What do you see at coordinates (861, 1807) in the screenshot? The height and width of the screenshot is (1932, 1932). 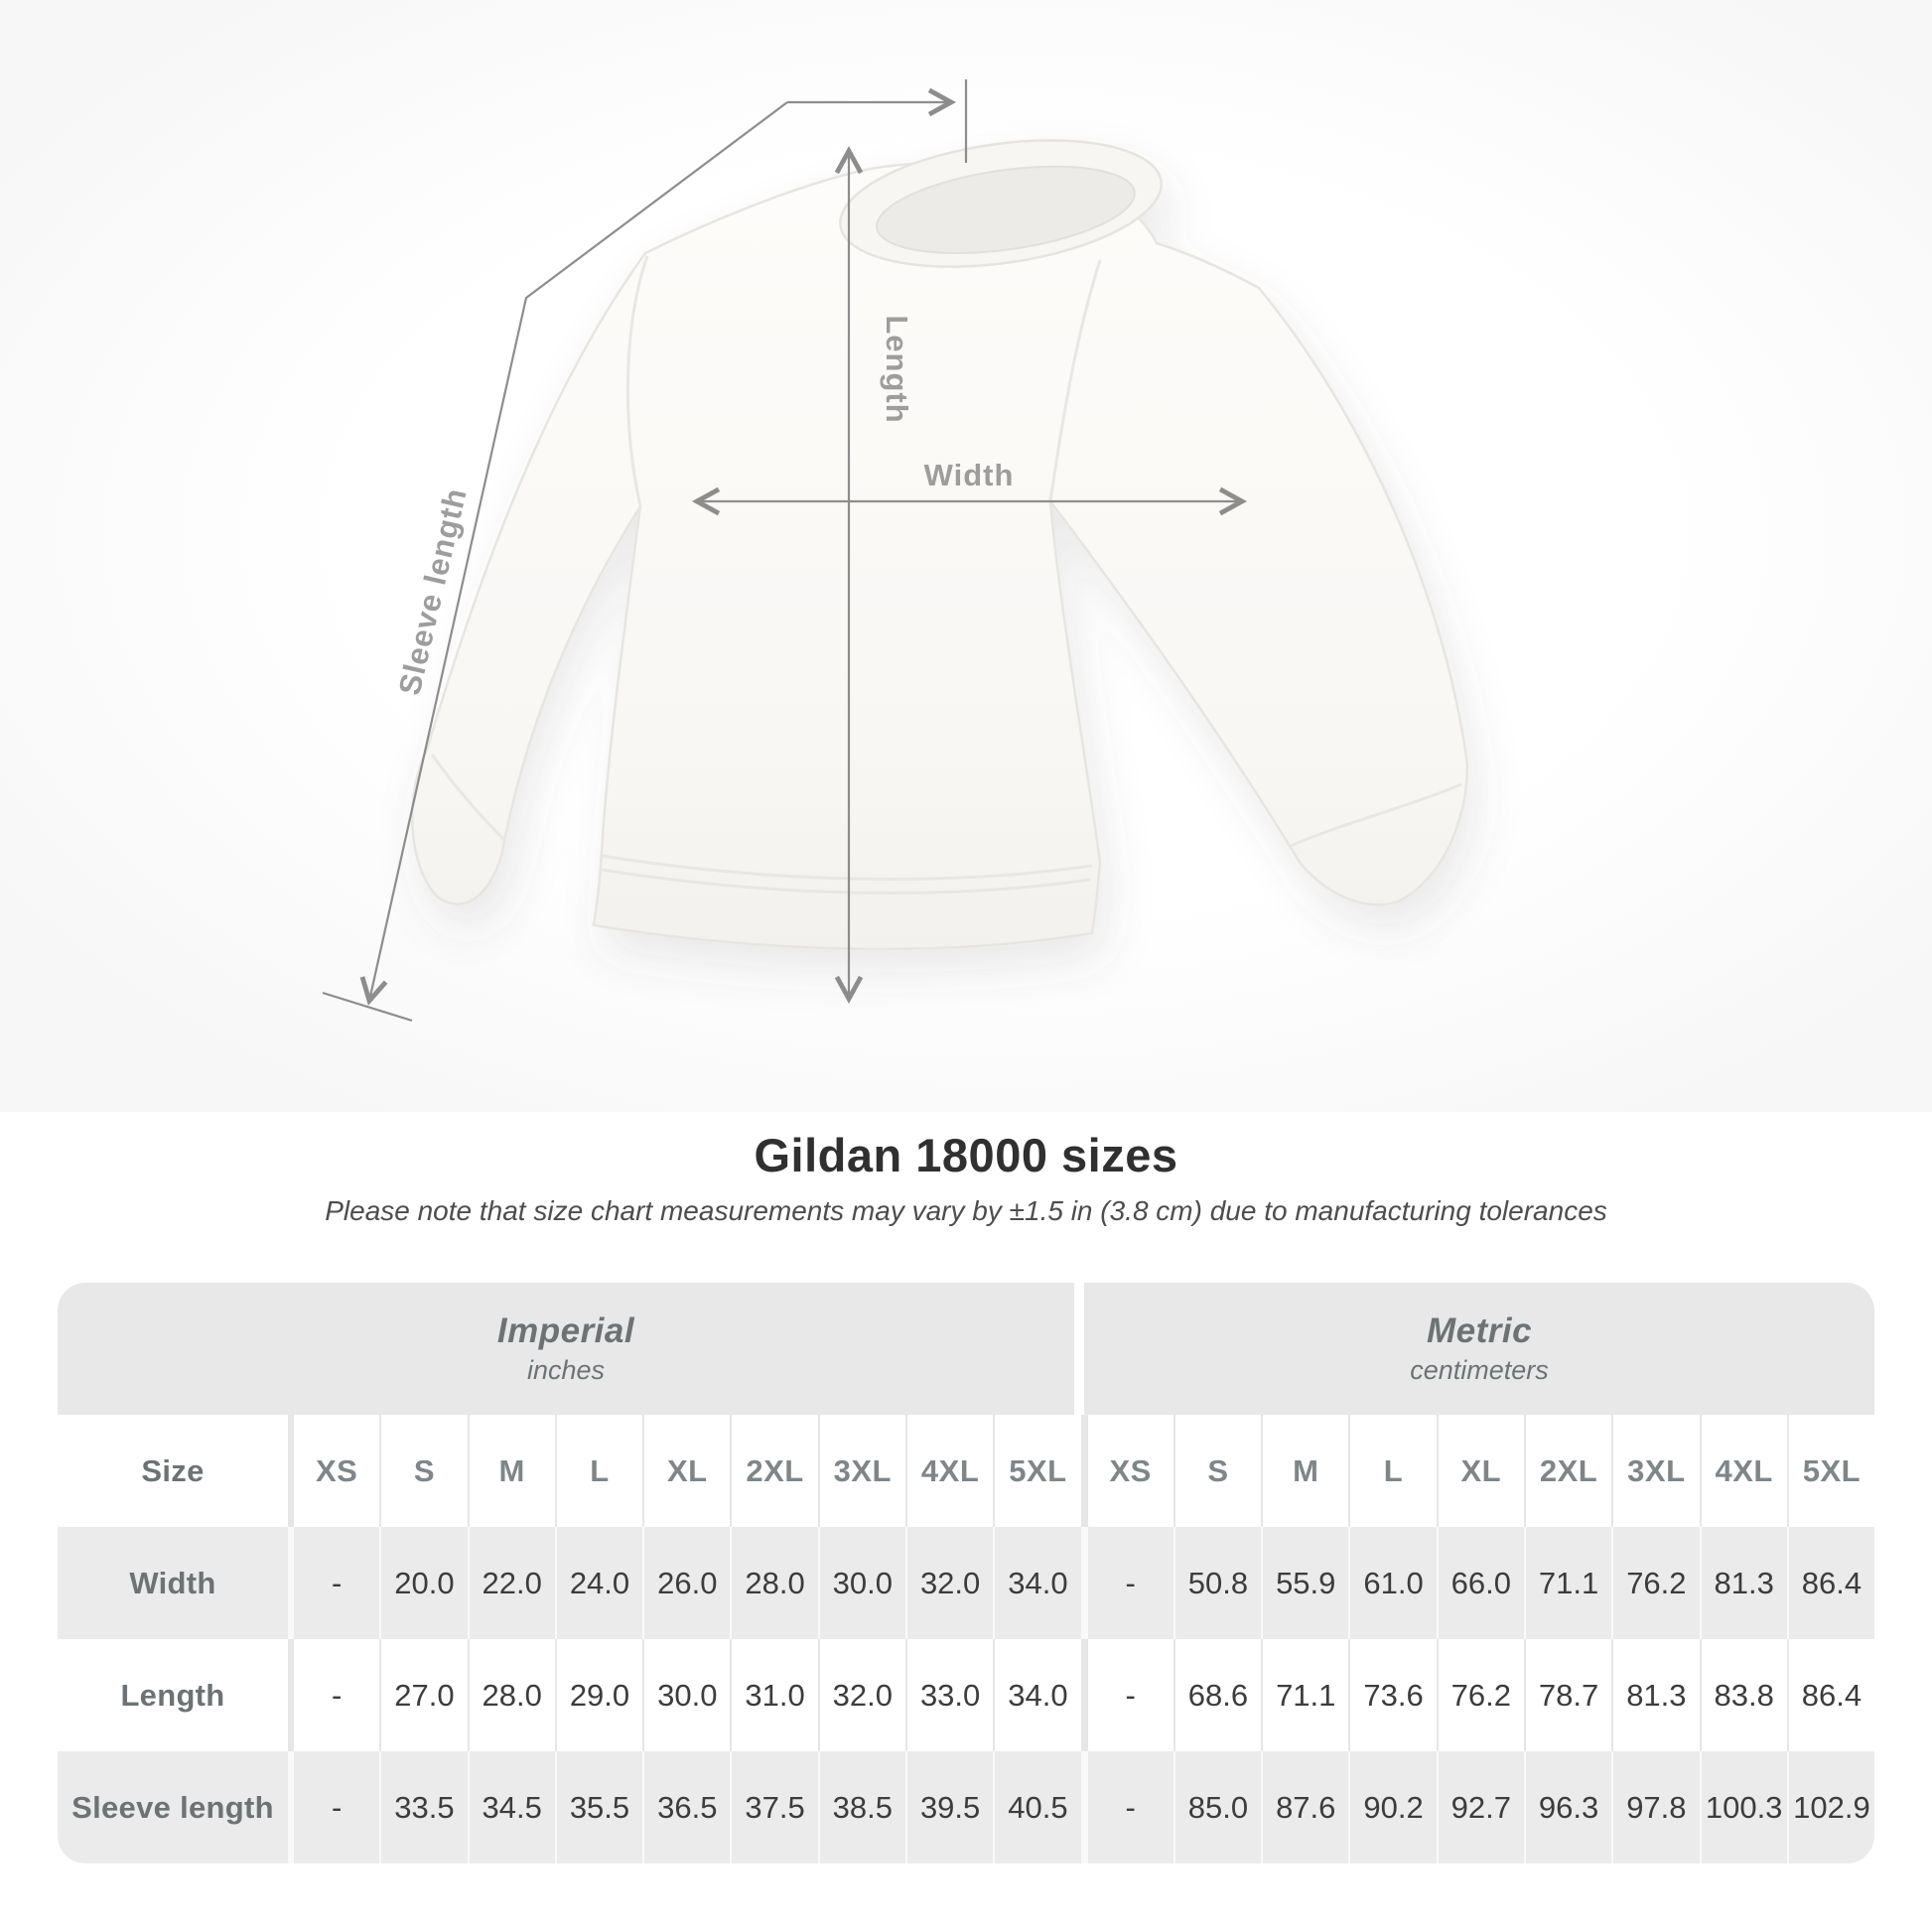 I see `value-cell: 38.5` at bounding box center [861, 1807].